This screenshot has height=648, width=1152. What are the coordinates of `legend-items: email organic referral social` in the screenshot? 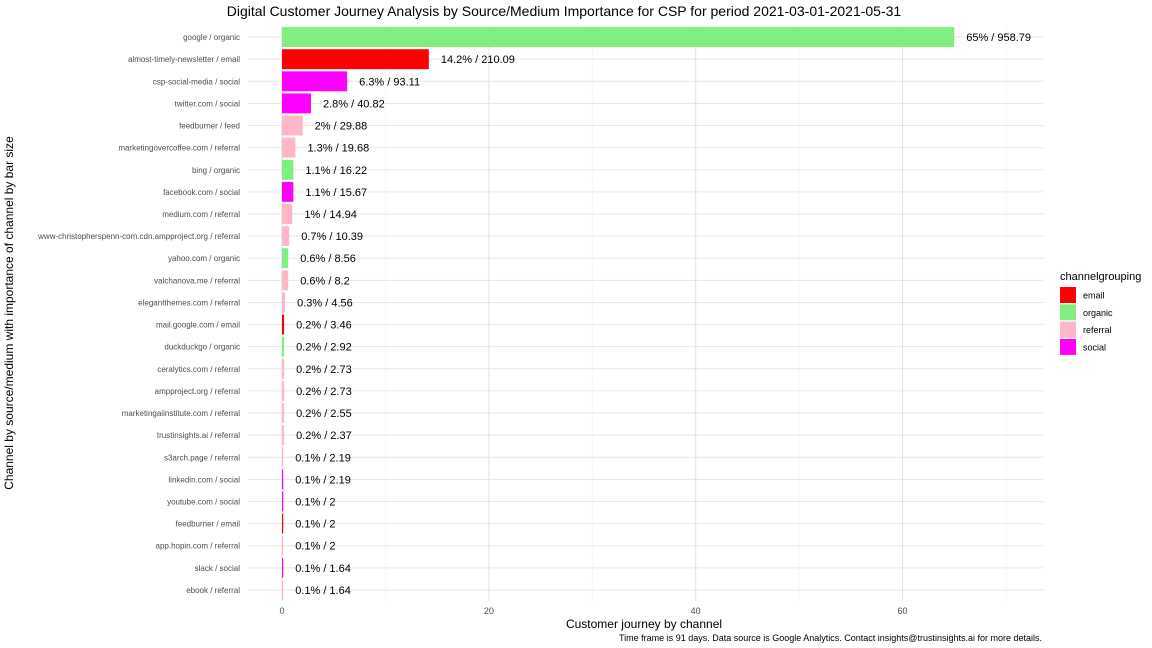 It's located at (1086, 321).